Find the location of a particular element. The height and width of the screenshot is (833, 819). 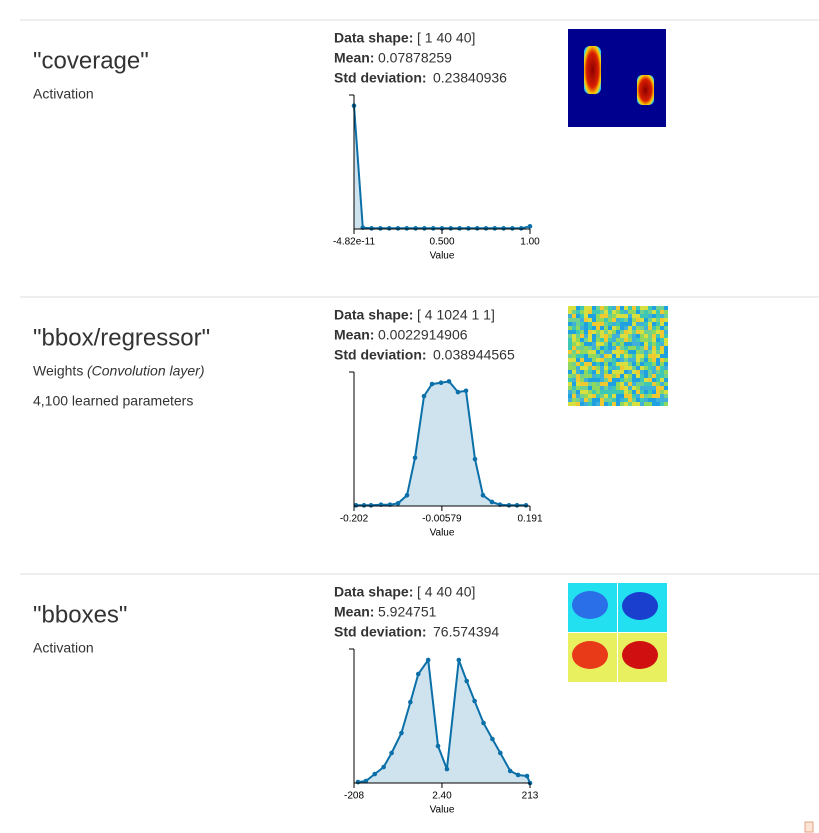

stat-value: 5.924751 is located at coordinates (407, 612).